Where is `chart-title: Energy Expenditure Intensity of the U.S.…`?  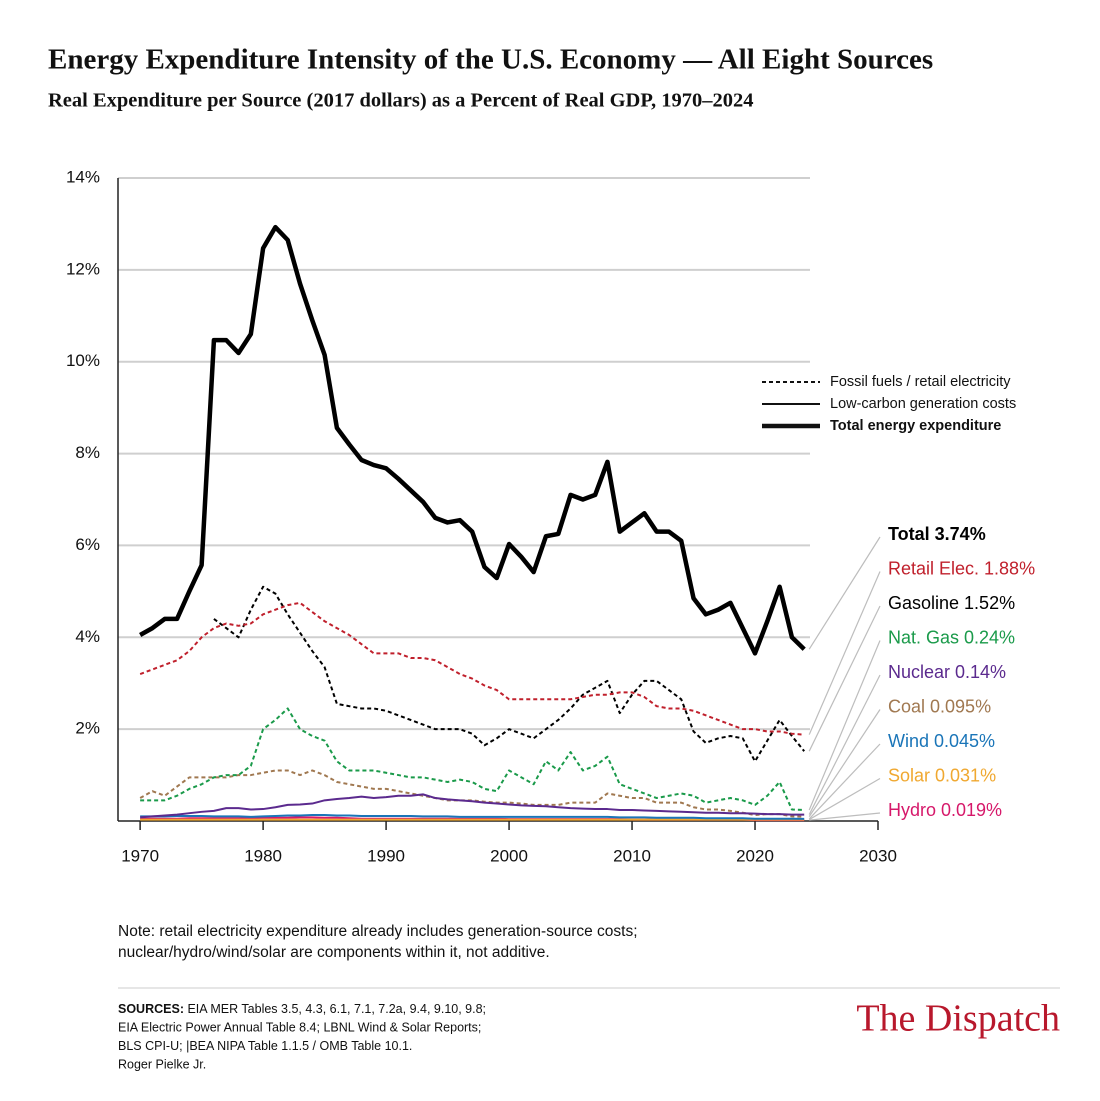
chart-title: Energy Expenditure Intensity of the U.S.… is located at coordinates (490, 60).